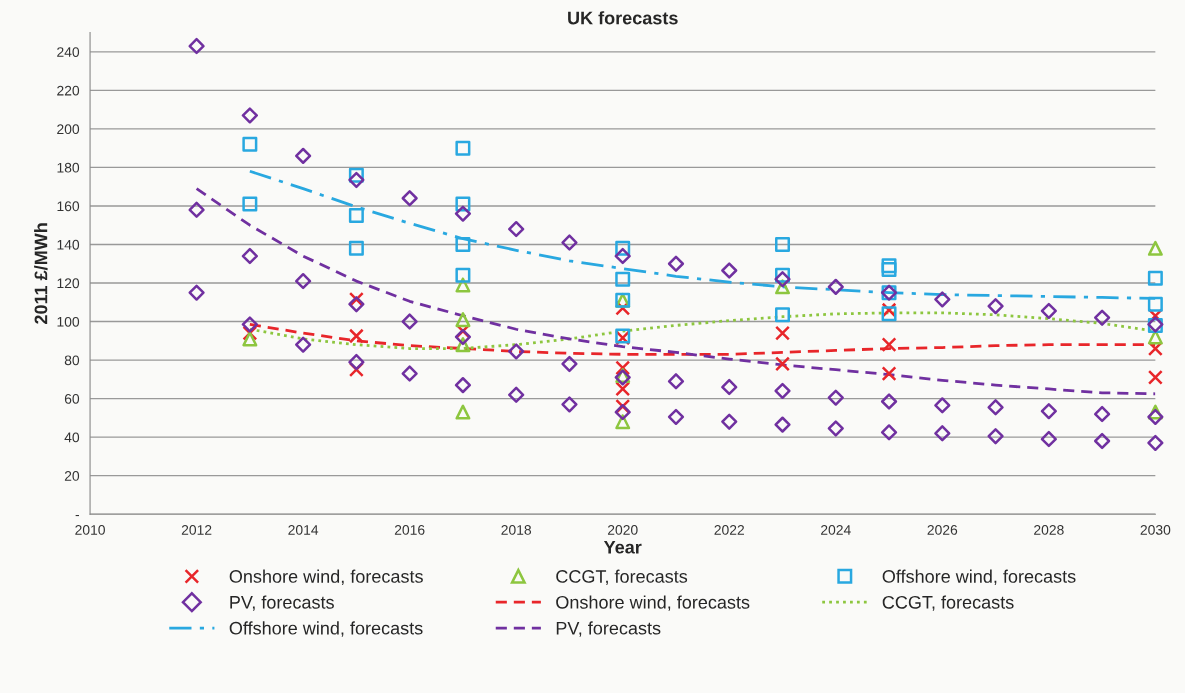 The image size is (1185, 693). Describe the element at coordinates (68, 206) in the screenshot. I see `y-tick-label: 160` at that location.